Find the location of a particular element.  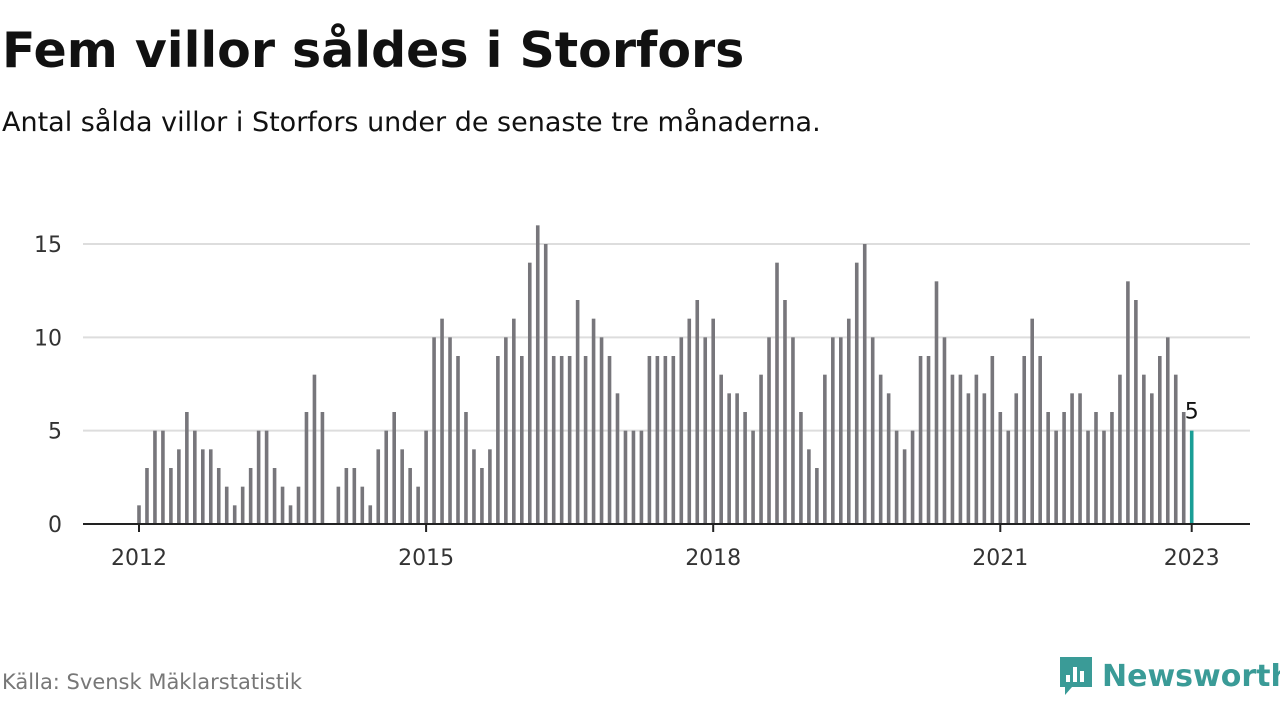

brand-name: Newsworthy is located at coordinates (1191, 676).